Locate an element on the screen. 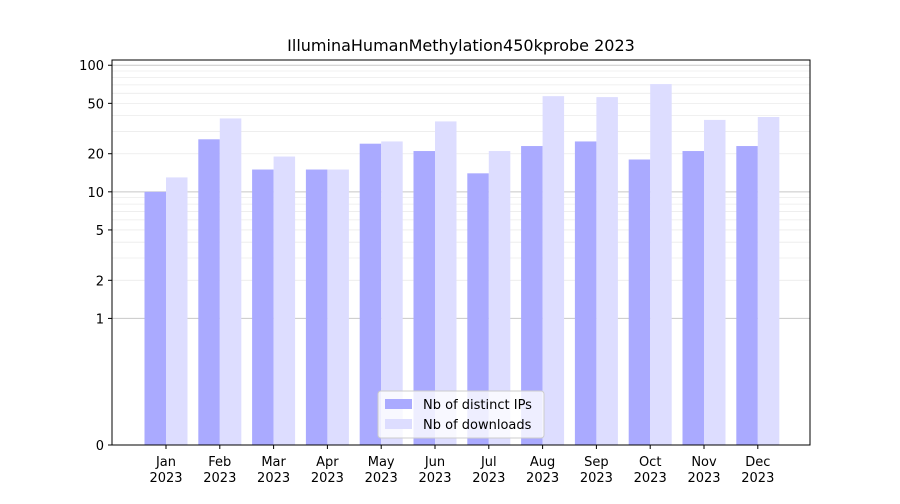 The height and width of the screenshot is (504, 900). x-tick-label-month: Apr is located at coordinates (327, 462).